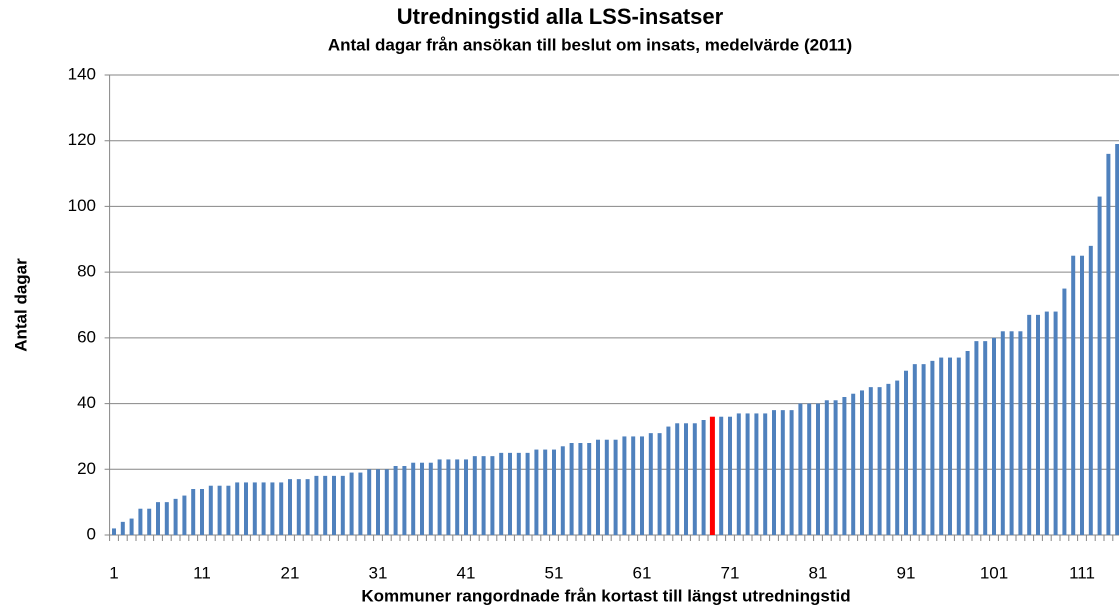  What do you see at coordinates (82, 205) in the screenshot?
I see `y-tick-label: 100` at bounding box center [82, 205].